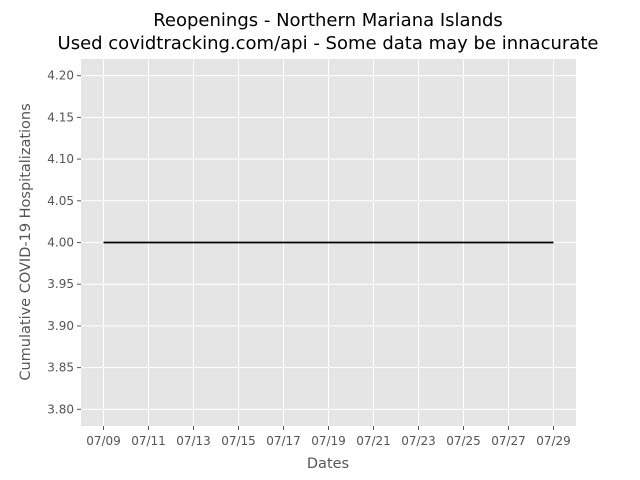 The width and height of the screenshot is (640, 480). I want to click on y-tick-label: 4.20, so click(60, 76).